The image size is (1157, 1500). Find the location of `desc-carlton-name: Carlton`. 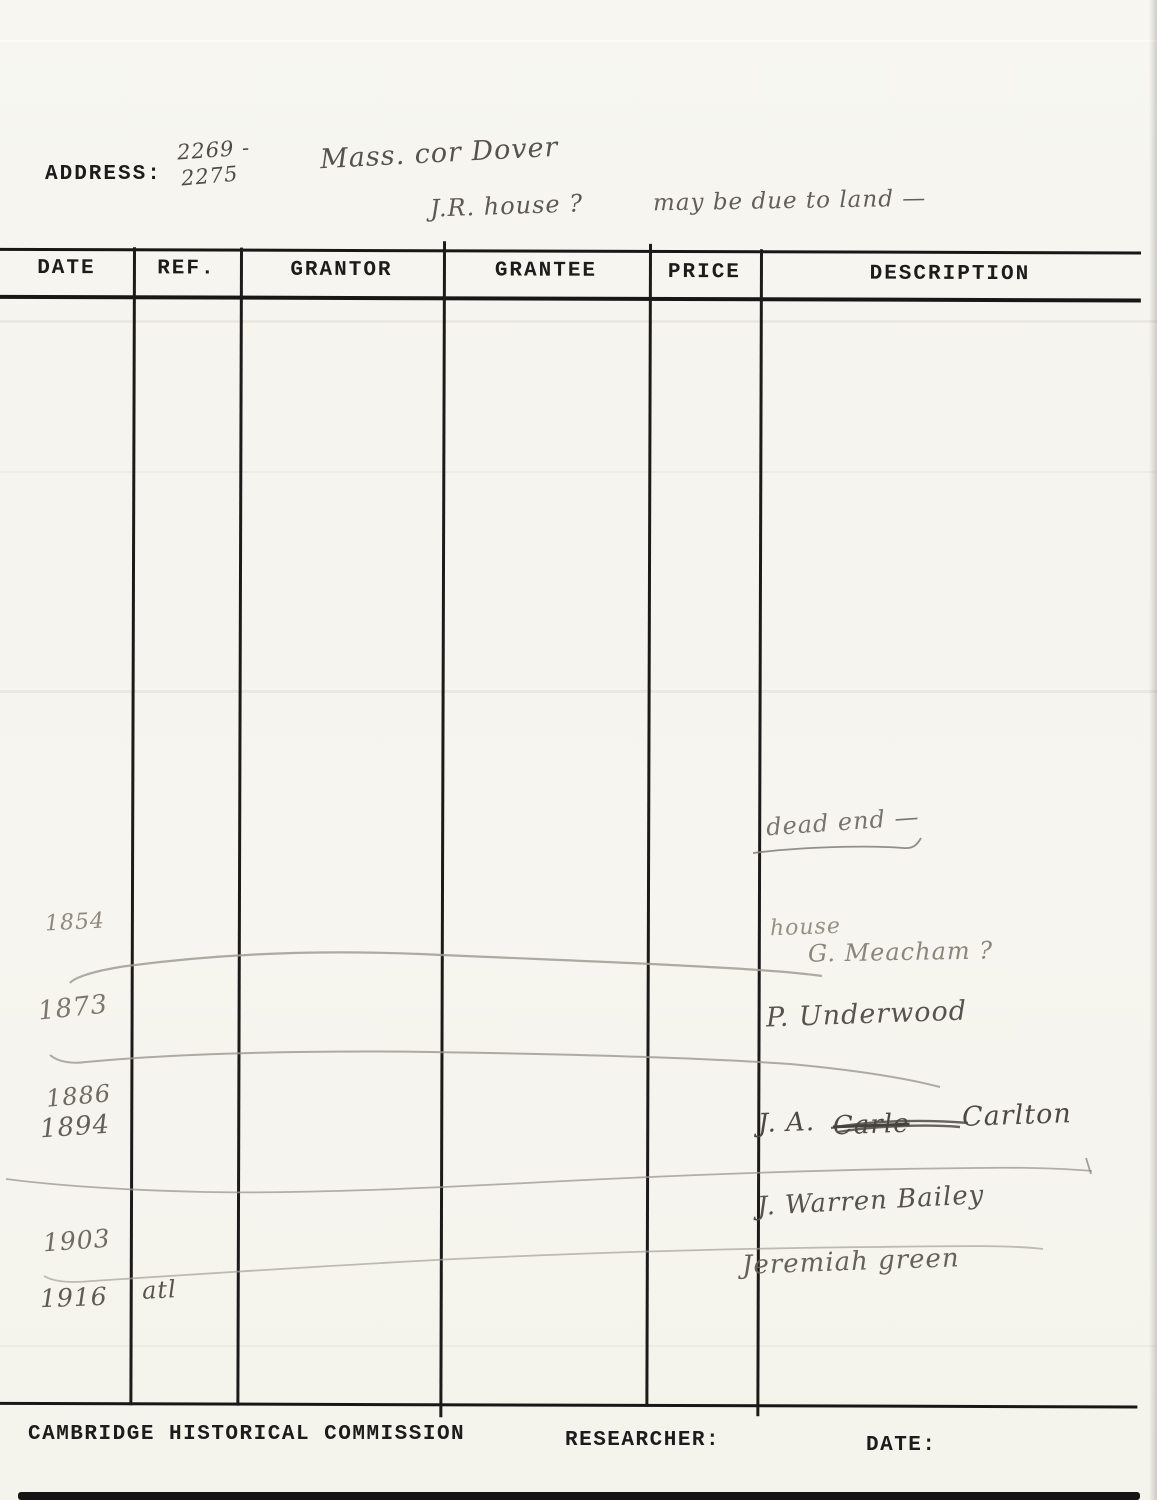

desc-carlton-name: Carlton is located at coordinates (1017, 1115).